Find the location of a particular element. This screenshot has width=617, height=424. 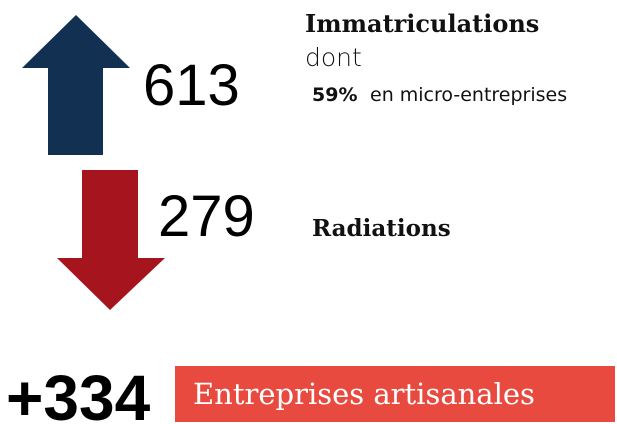

solde-value: +334 is located at coordinates (78, 393).